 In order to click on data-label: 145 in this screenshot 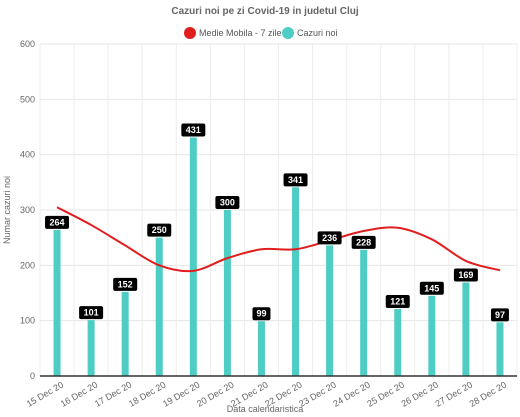, I will do `click(431, 288)`.